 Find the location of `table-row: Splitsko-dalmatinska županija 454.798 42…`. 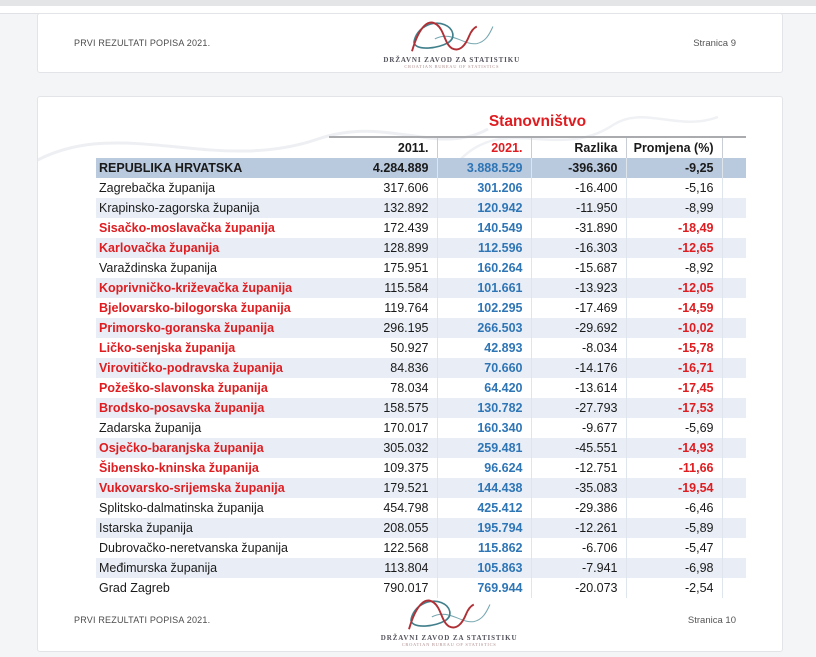

table-row: Splitsko-dalmatinska županija 454.798 42… is located at coordinates (421, 508).